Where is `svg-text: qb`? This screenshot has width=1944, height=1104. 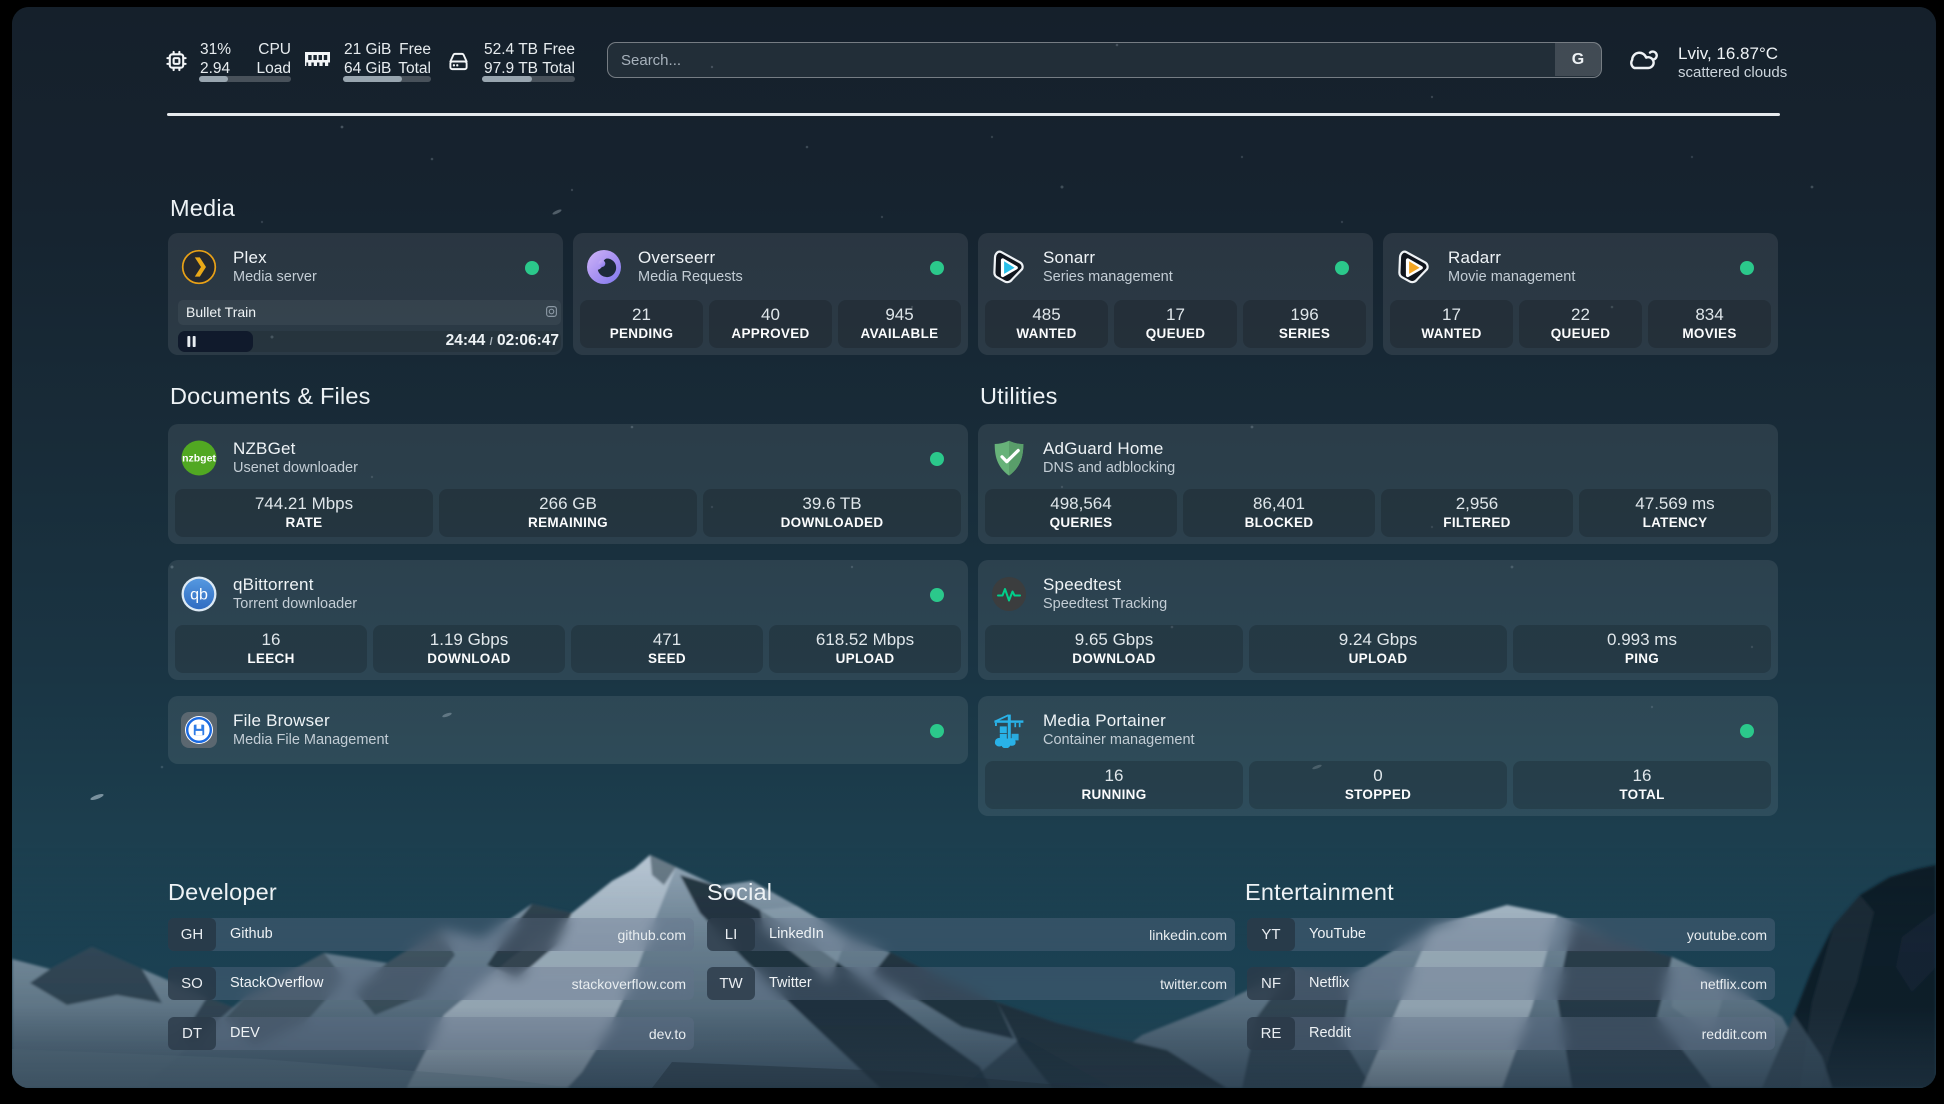
svg-text: qb is located at coordinates (199, 595).